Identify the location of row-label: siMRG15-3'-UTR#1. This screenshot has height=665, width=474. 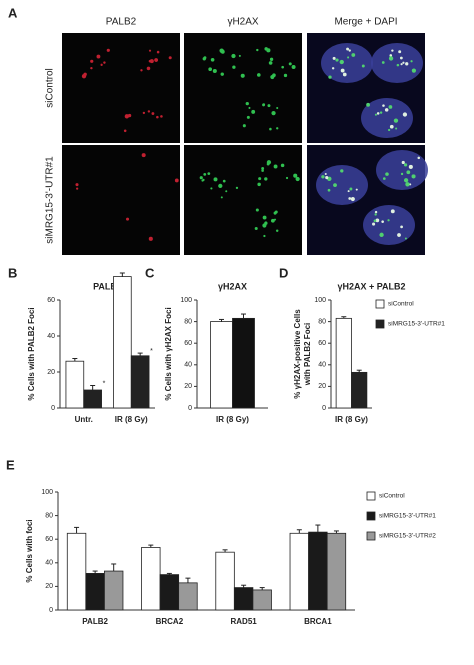
(50, 200).